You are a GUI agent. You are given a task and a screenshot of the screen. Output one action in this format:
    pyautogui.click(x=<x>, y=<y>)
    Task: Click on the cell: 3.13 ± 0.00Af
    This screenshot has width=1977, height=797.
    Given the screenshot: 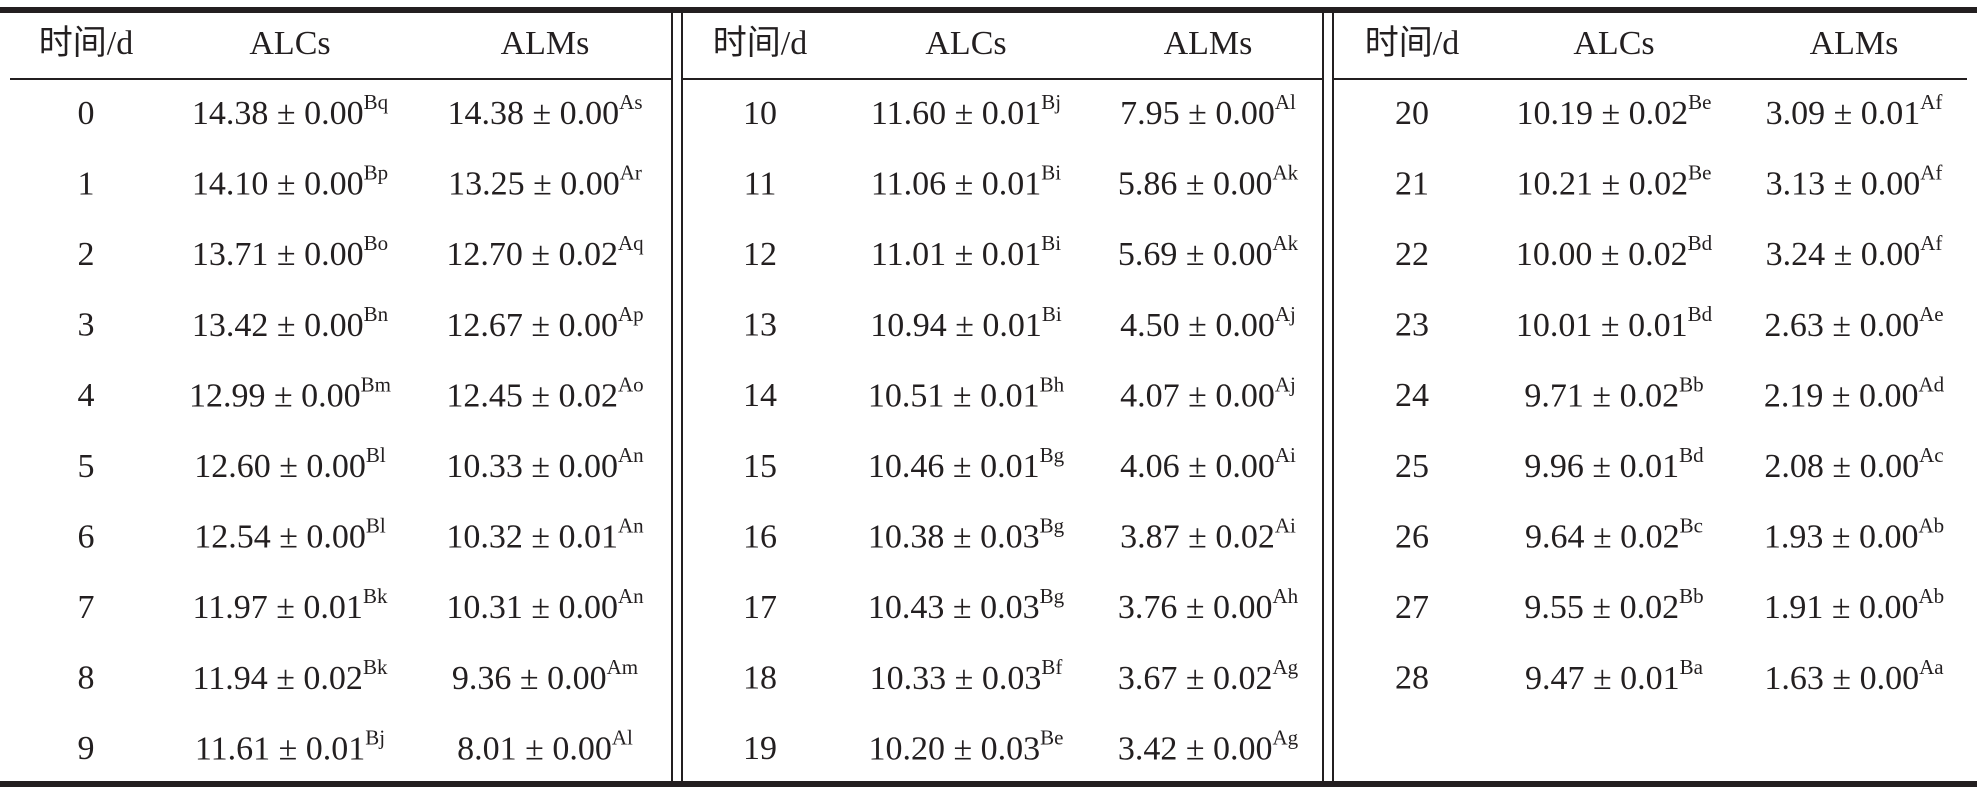 What is the action you would take?
    pyautogui.click(x=1854, y=181)
    